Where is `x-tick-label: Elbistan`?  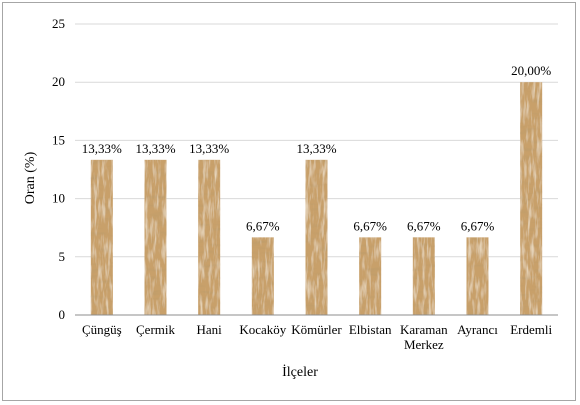 x-tick-label: Elbistan is located at coordinates (370, 329).